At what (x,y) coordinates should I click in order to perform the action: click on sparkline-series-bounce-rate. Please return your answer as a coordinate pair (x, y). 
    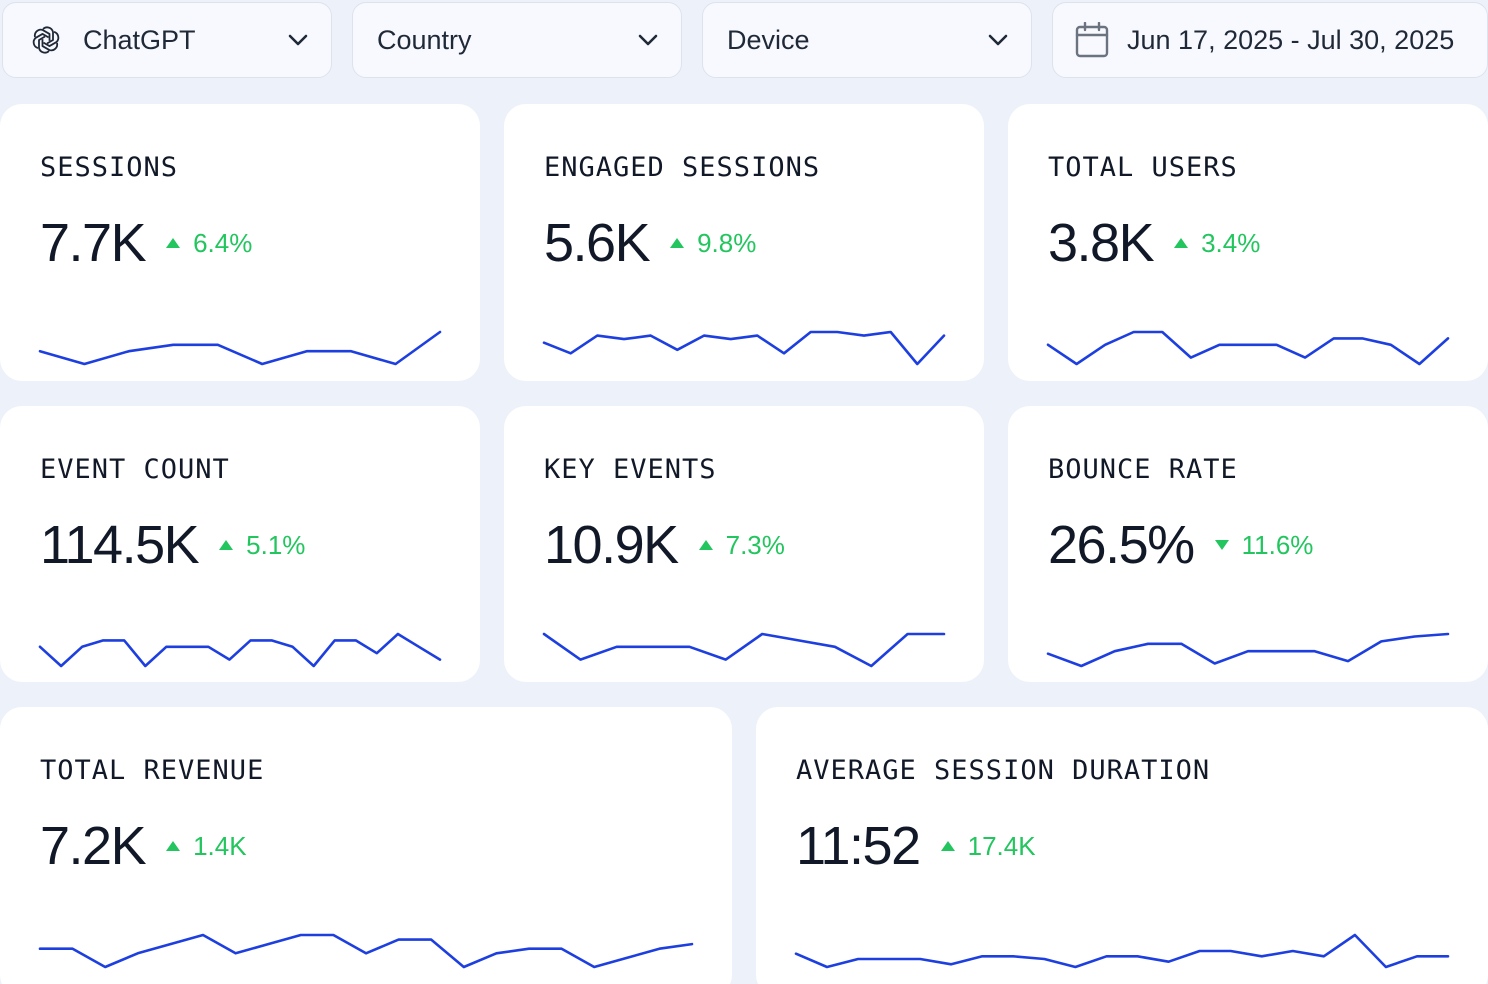
    Looking at the image, I should click on (1248, 650).